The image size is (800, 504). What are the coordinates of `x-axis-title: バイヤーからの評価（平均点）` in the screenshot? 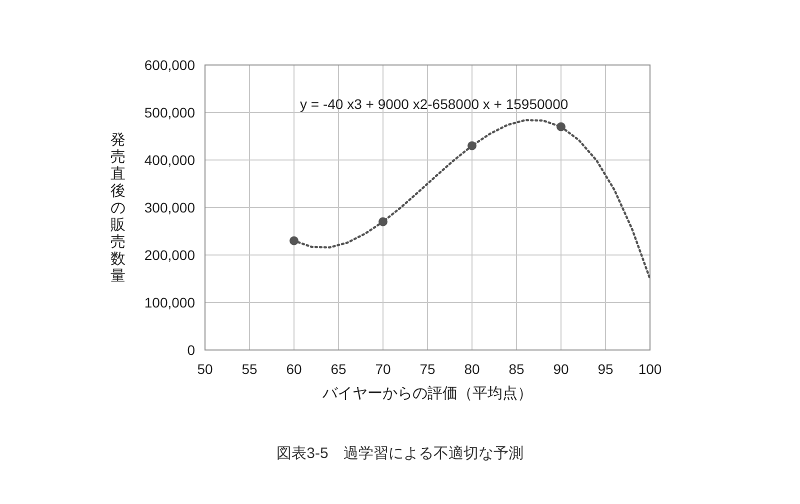 It's located at (427, 393).